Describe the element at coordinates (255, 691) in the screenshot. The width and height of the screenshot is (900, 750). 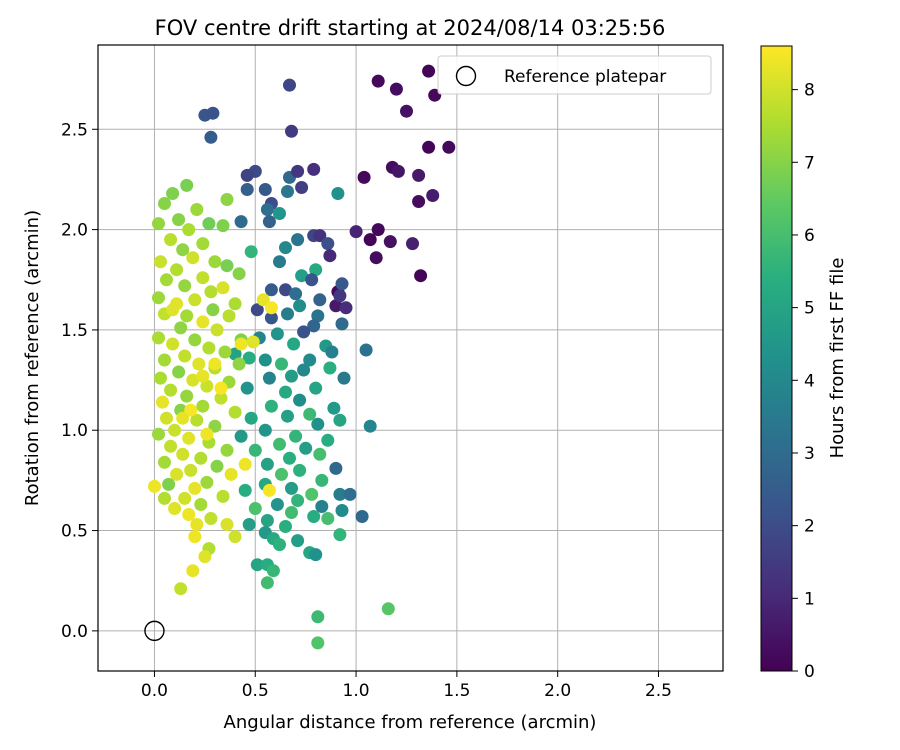
I see `x-tick-label: 0.5` at that location.